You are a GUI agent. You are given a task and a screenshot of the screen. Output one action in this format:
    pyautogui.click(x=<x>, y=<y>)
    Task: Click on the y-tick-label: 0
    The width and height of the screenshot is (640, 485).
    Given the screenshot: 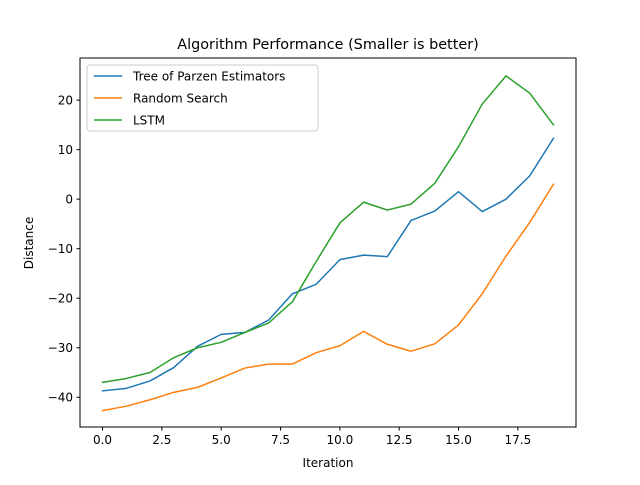 What is the action you would take?
    pyautogui.click(x=69, y=199)
    